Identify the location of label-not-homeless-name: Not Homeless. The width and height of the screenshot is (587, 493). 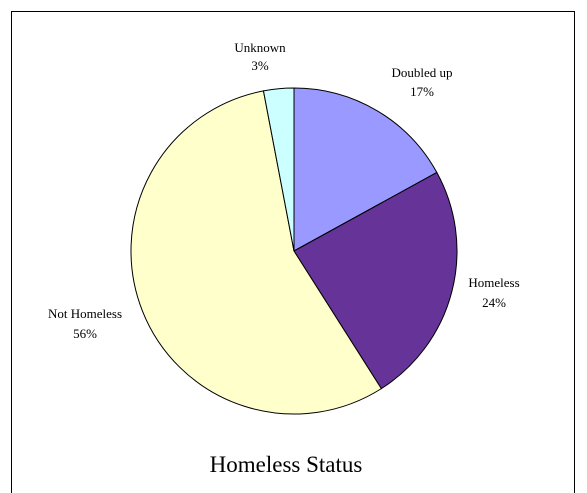
(85, 313).